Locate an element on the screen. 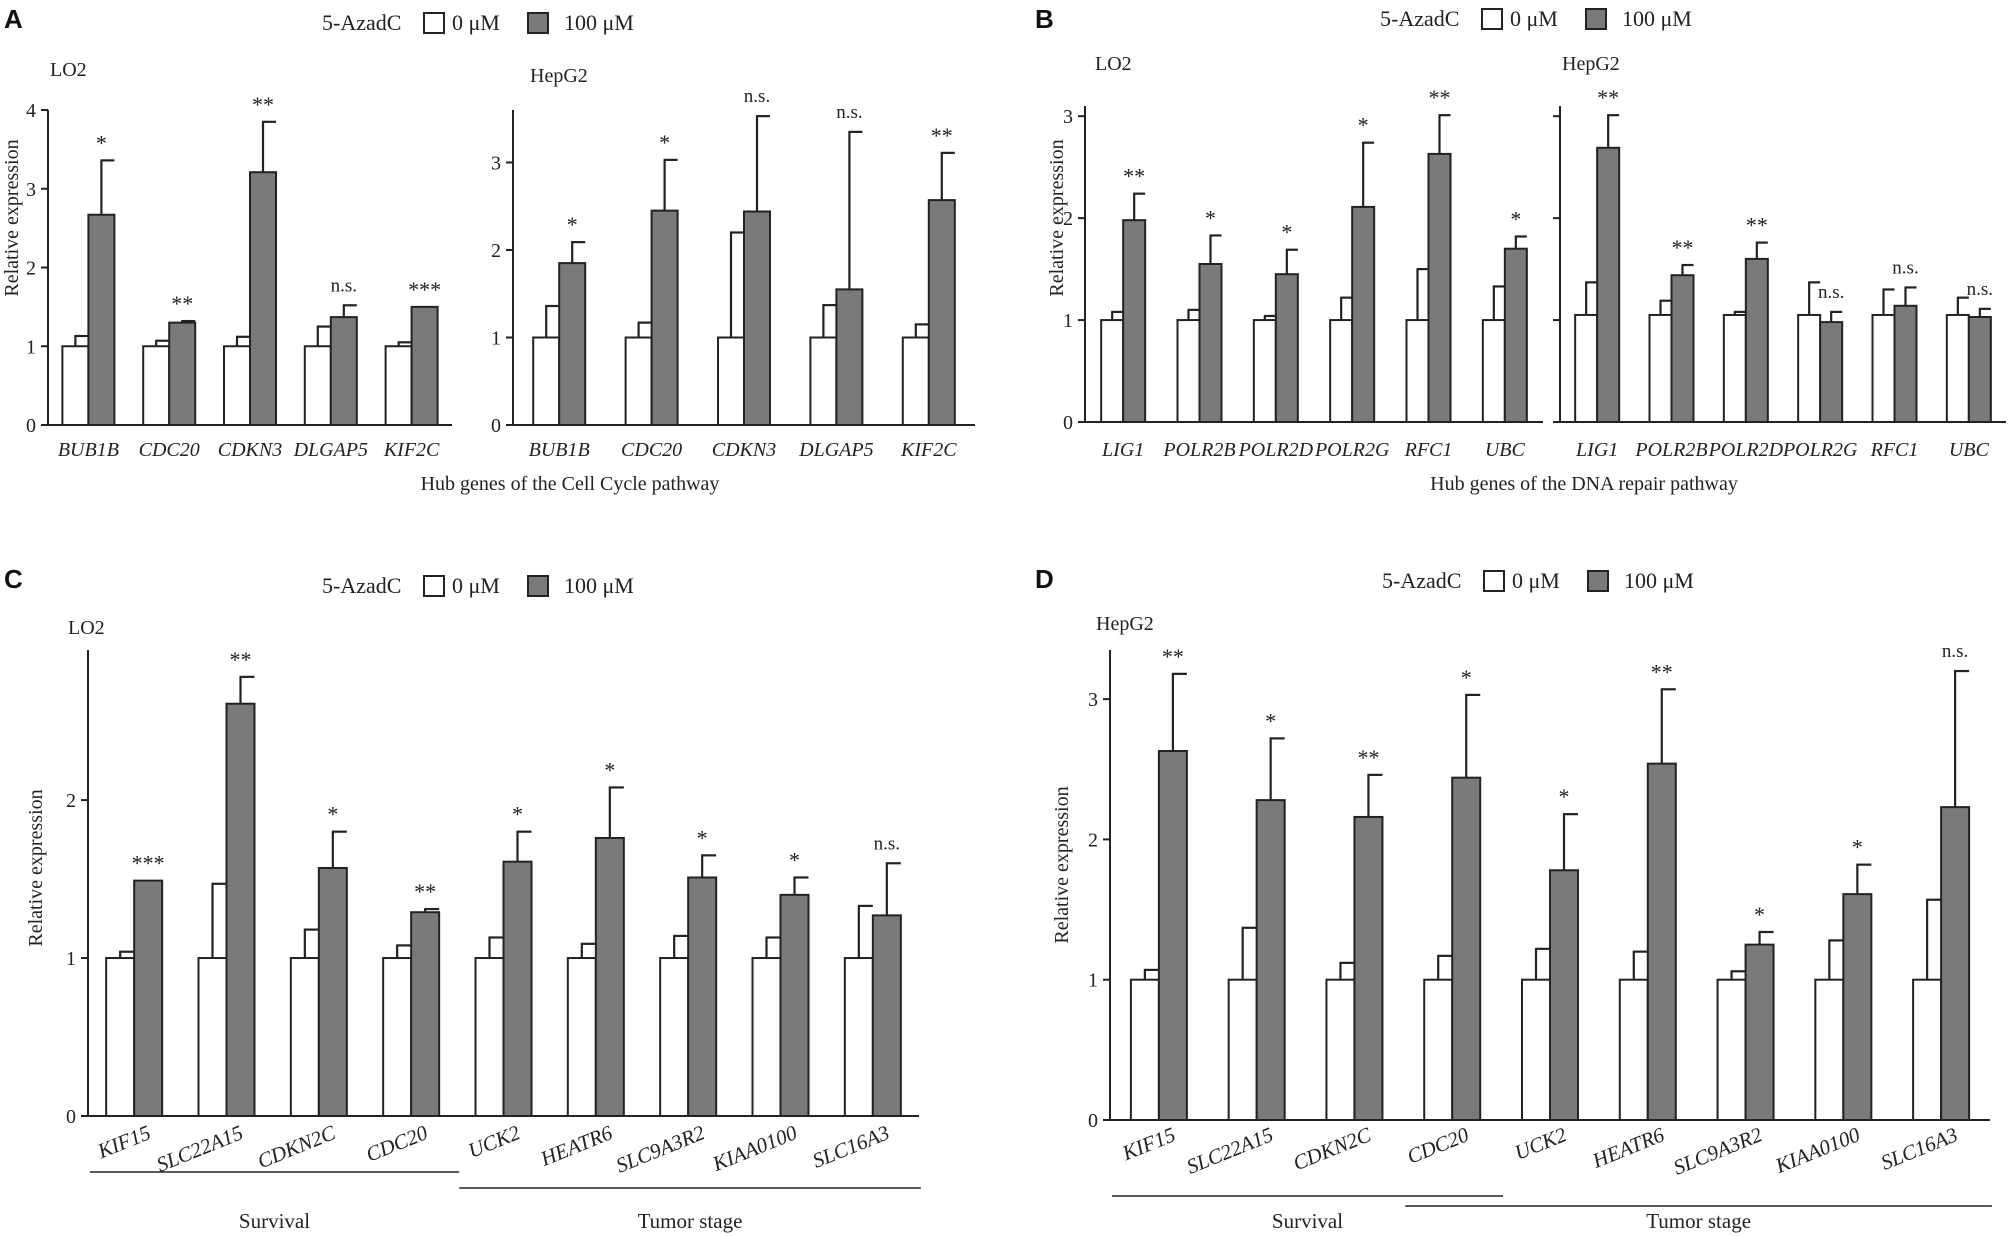 The width and height of the screenshot is (2008, 1236). subplot-title: HepG2 is located at coordinates (559, 76).